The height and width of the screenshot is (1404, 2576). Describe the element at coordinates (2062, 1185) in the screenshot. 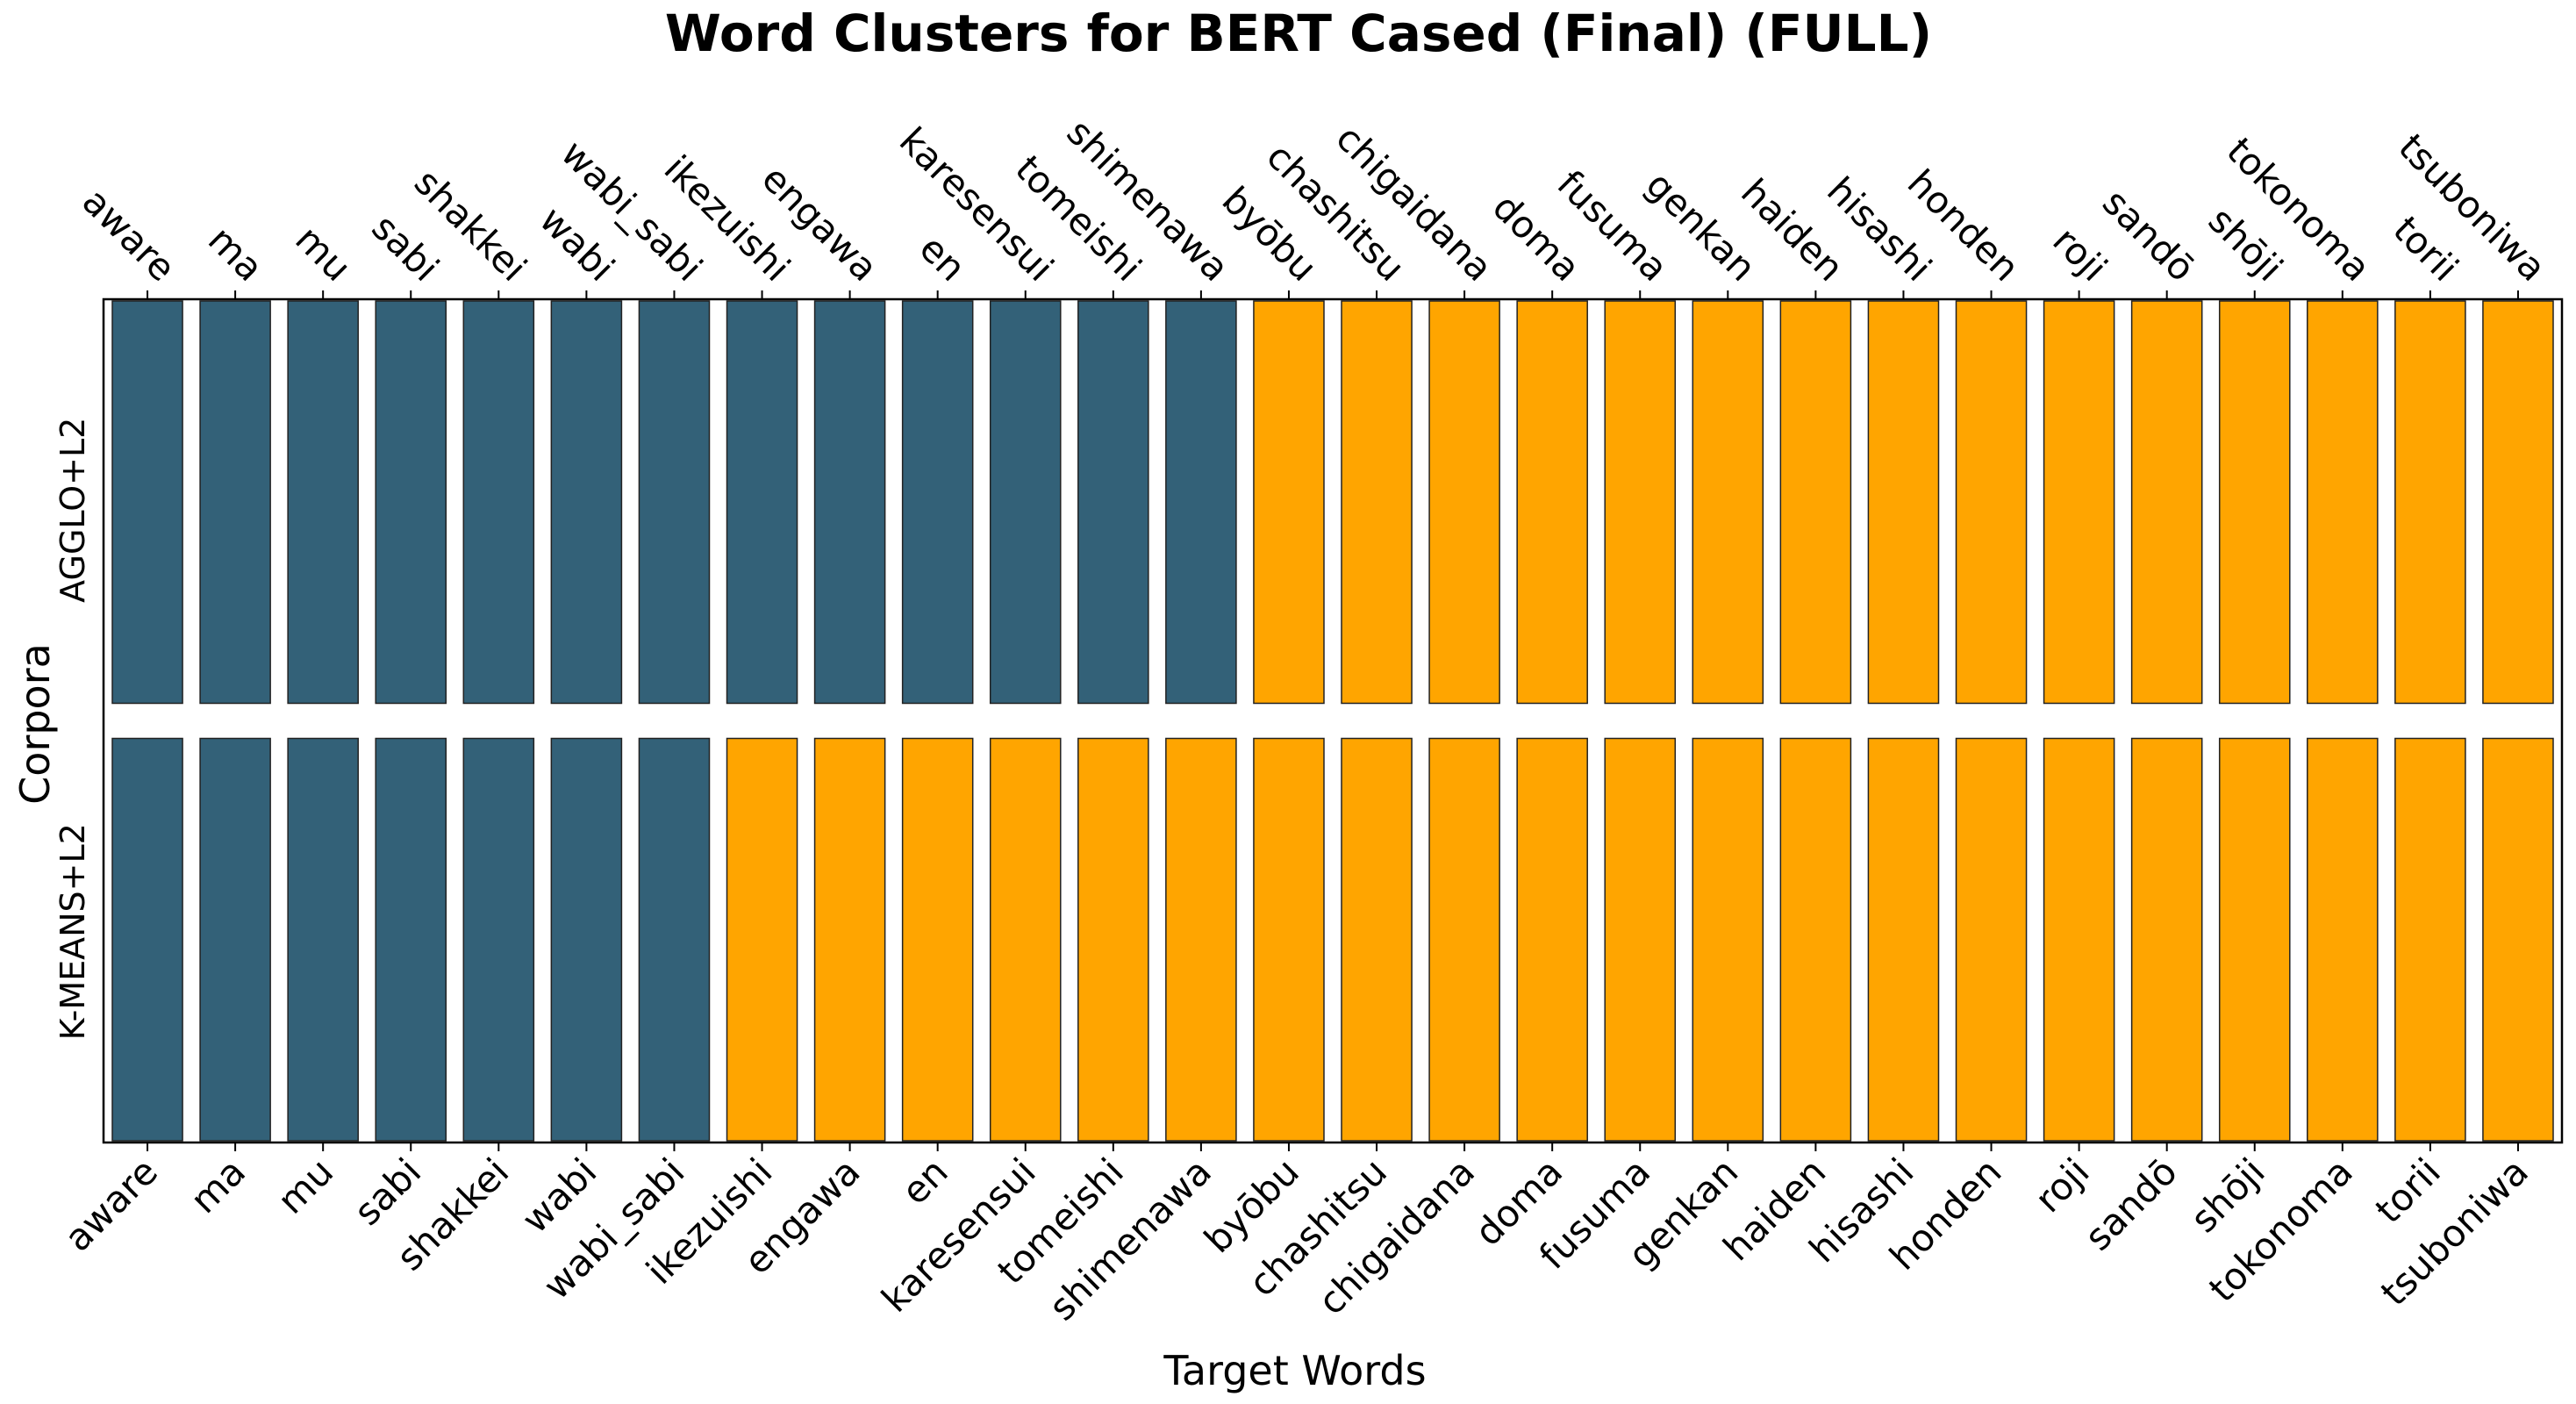

I see `bottom-tick-label-22: roji` at that location.